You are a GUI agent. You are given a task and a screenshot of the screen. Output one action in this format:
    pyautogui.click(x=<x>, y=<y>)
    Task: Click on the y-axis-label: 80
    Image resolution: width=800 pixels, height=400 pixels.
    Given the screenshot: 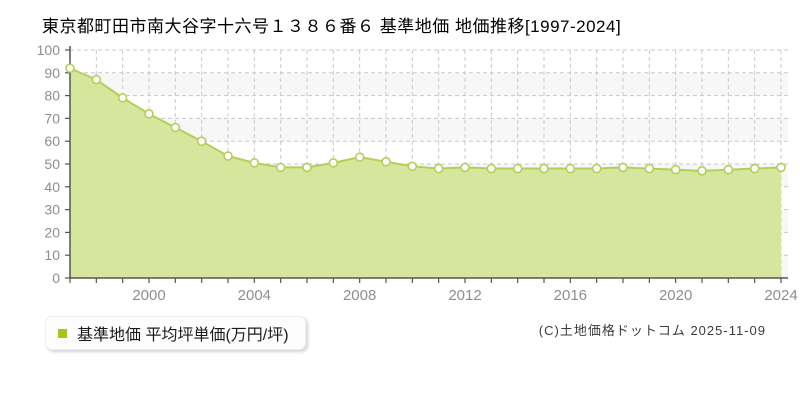 What is the action you would take?
    pyautogui.click(x=52, y=96)
    